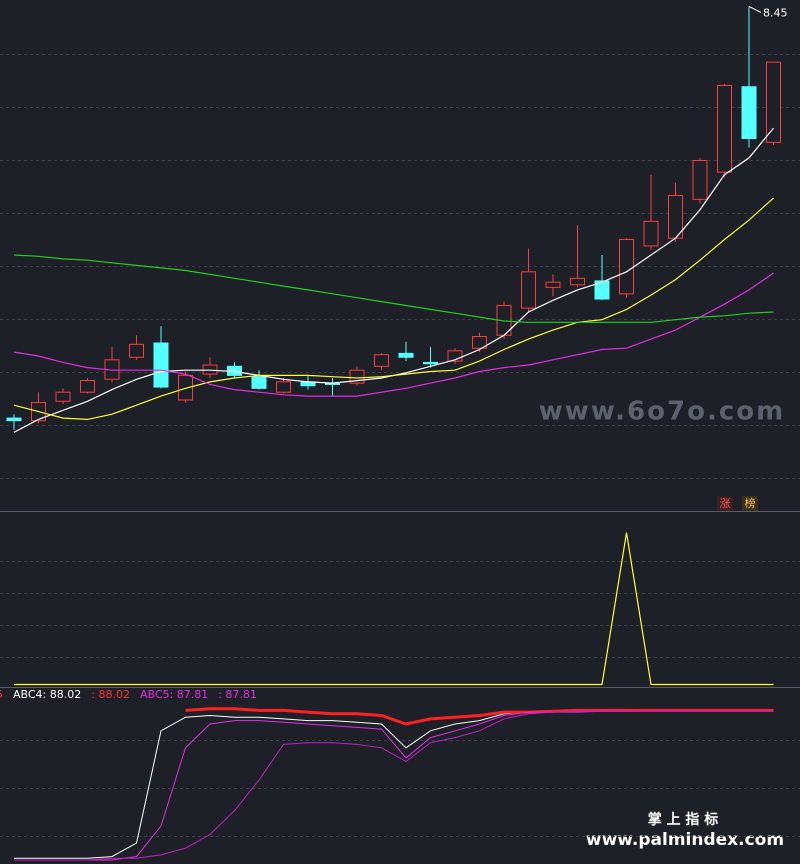  What do you see at coordinates (755, 9) in the screenshot?
I see `label-leader` at bounding box center [755, 9].